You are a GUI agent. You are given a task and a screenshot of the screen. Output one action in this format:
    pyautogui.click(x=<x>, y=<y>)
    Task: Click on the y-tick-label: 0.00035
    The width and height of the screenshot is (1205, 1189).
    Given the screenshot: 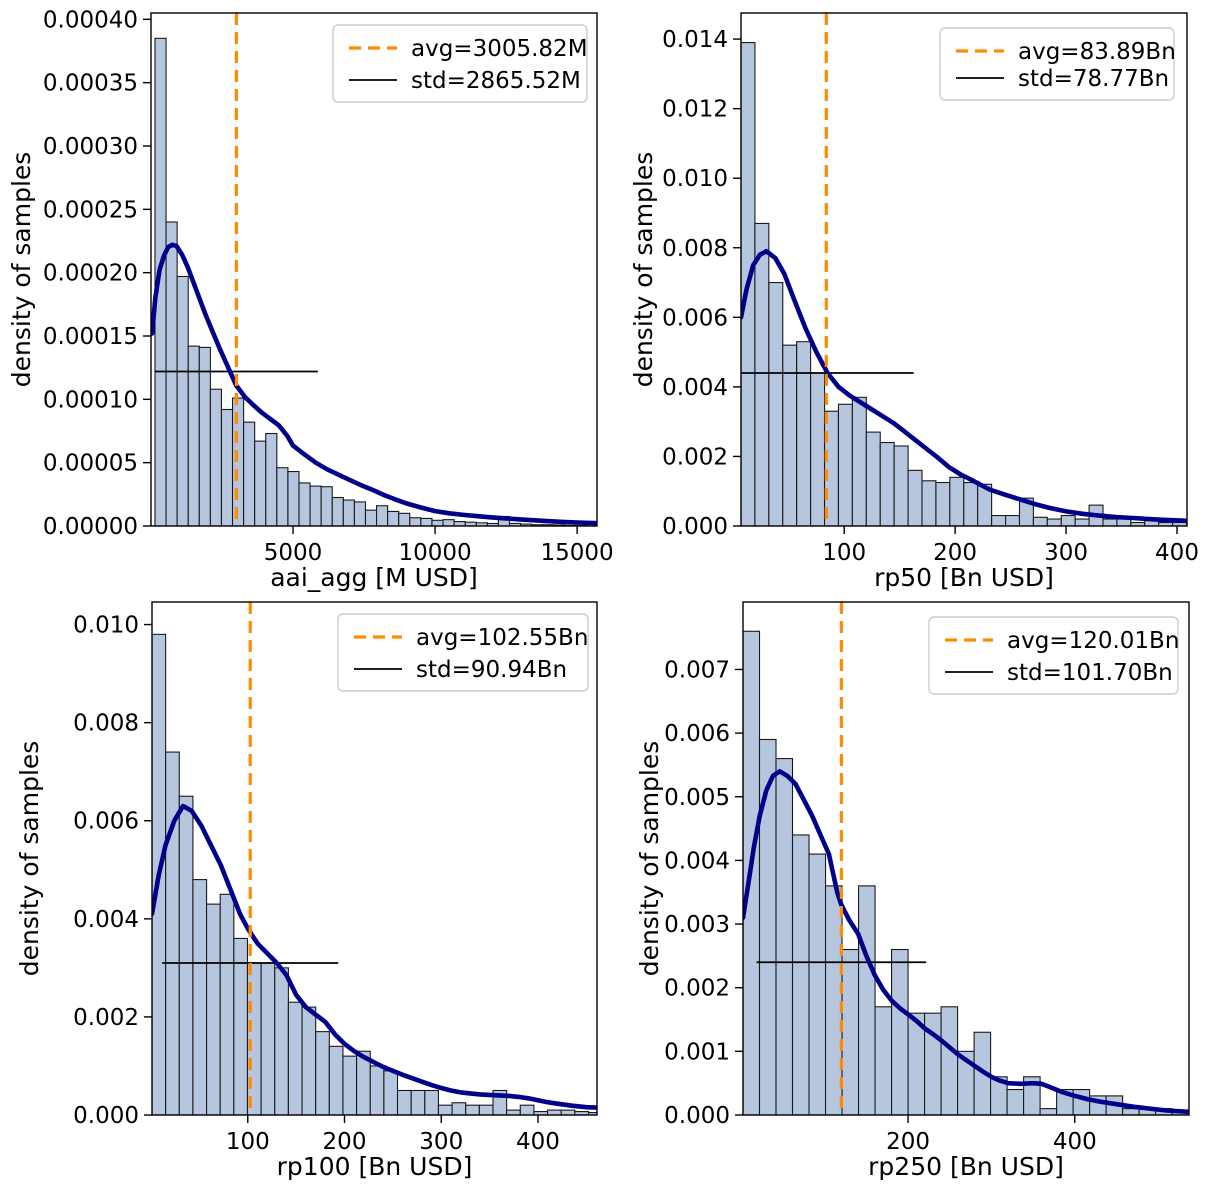 What is the action you would take?
    pyautogui.click(x=90, y=84)
    